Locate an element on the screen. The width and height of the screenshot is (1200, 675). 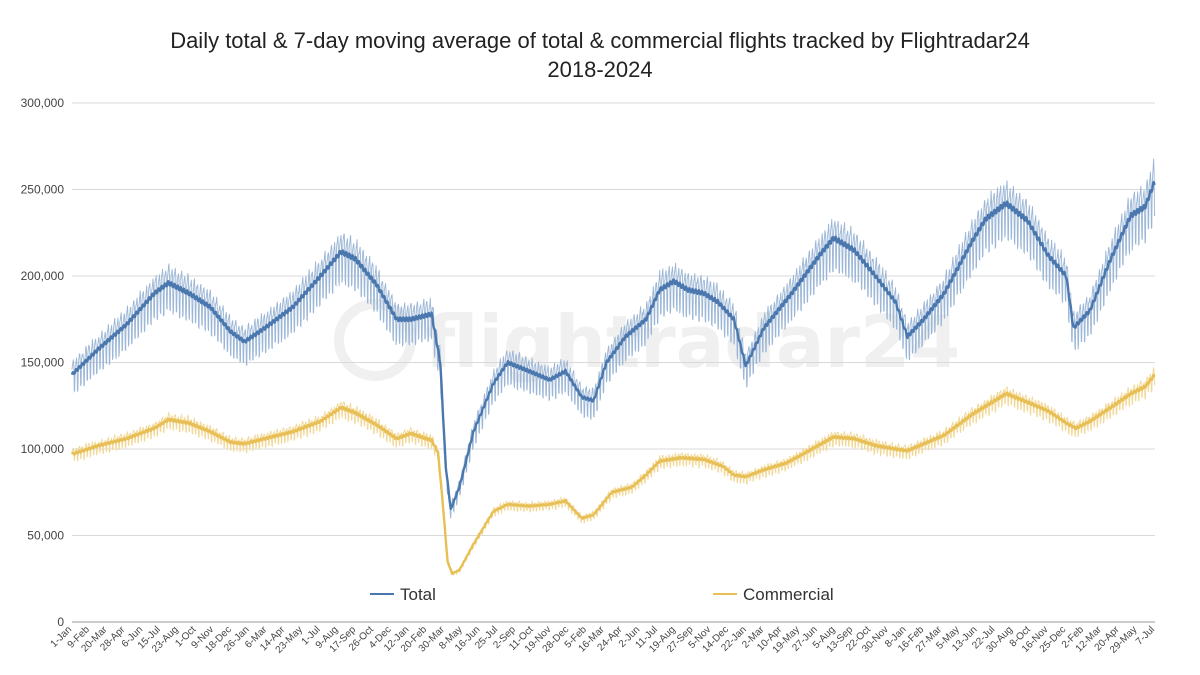
y-tick-label: 200,000 is located at coordinates (43, 276).